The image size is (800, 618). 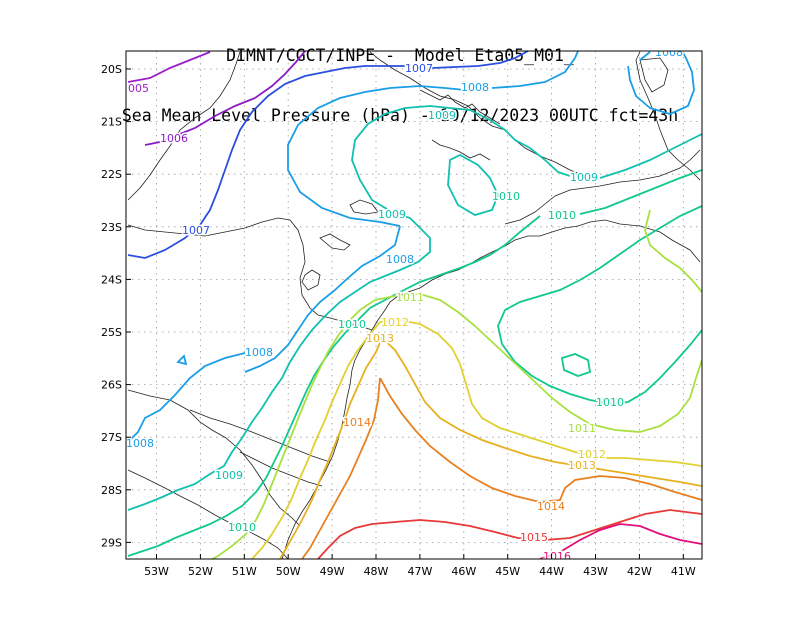 What do you see at coordinates (111, 227) in the screenshot?
I see `lat-tick-label: 23S` at bounding box center [111, 227].